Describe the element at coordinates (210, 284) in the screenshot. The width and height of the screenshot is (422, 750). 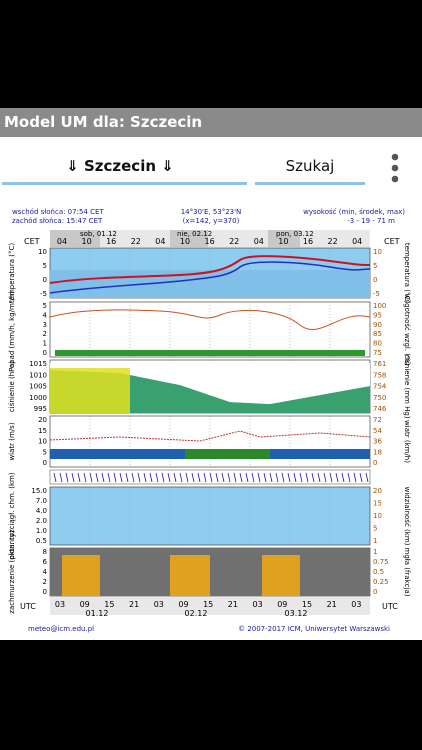
I see `sky` at that location.